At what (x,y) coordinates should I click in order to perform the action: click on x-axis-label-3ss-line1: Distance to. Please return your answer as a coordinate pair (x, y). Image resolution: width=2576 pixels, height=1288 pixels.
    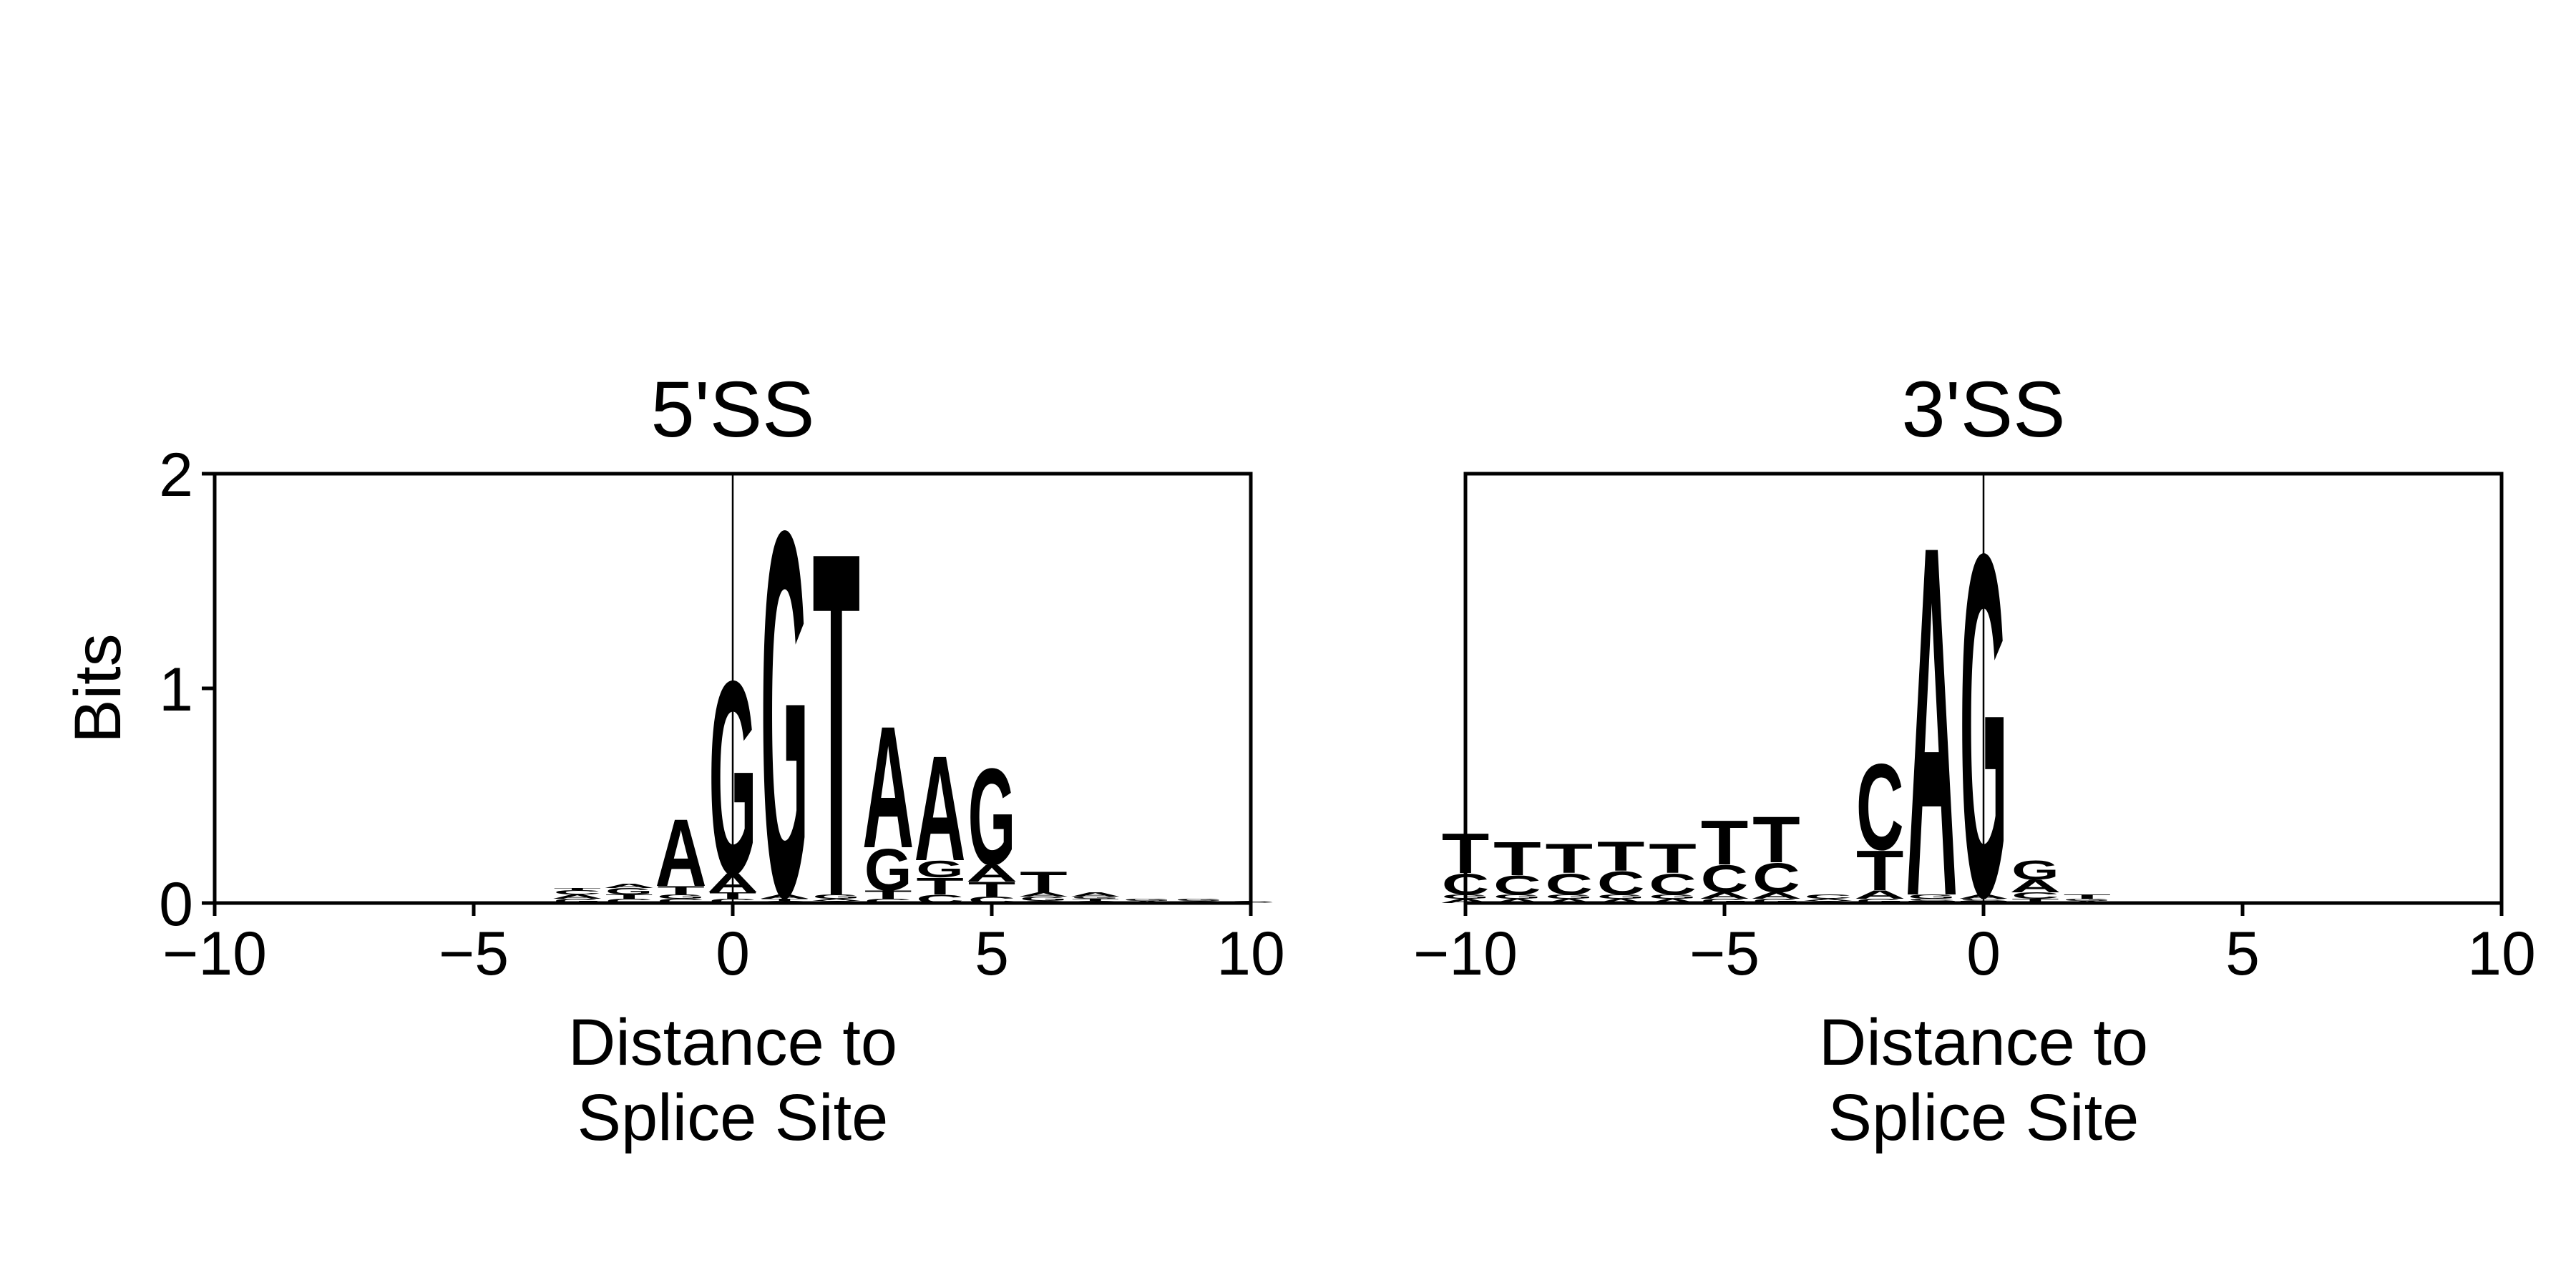
    Looking at the image, I should click on (1983, 1042).